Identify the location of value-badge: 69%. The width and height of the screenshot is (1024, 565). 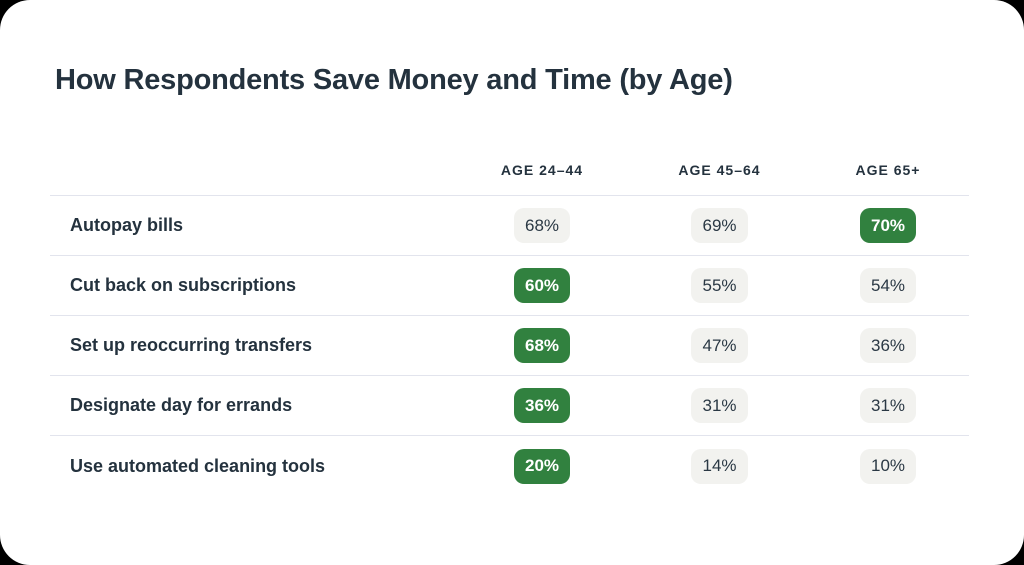
(719, 225).